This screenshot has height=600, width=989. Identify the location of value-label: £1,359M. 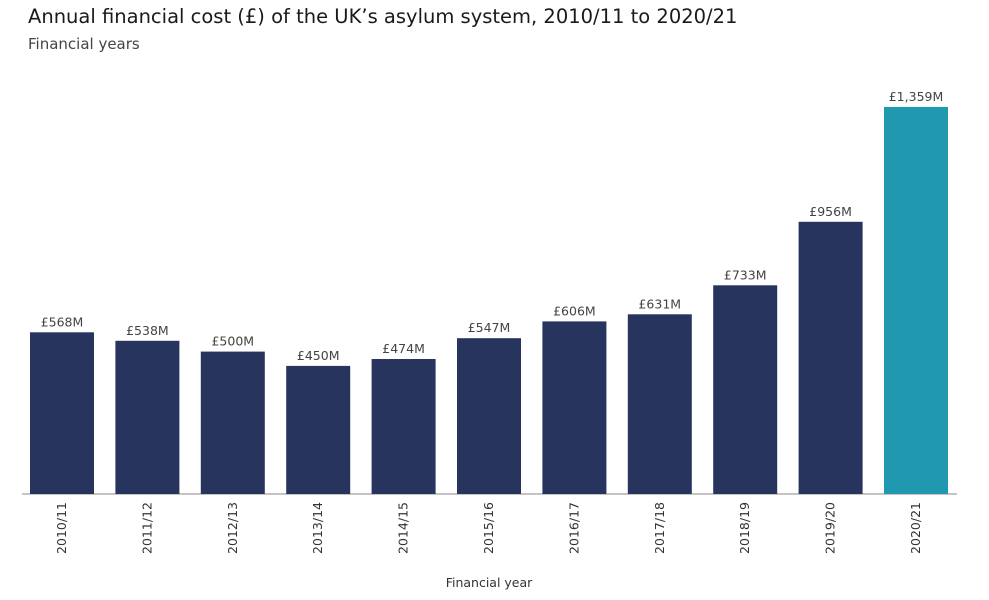
(916, 96).